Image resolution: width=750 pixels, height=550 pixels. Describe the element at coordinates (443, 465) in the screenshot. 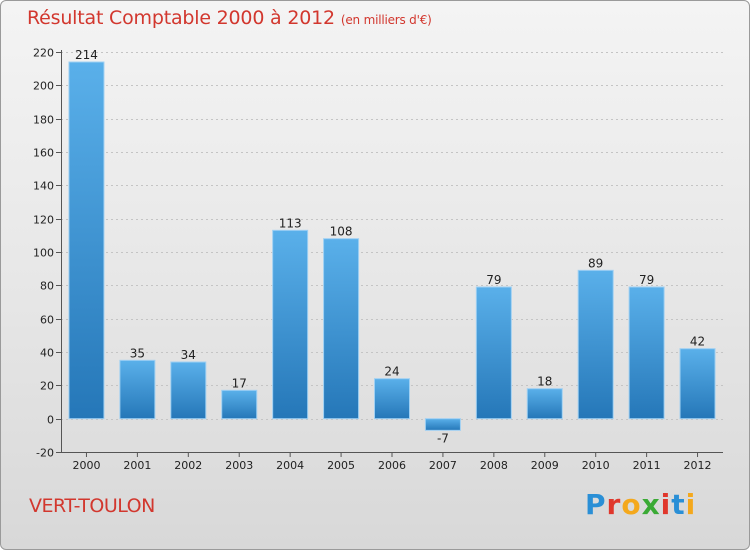

I see `x-tick-label: 2007` at that location.